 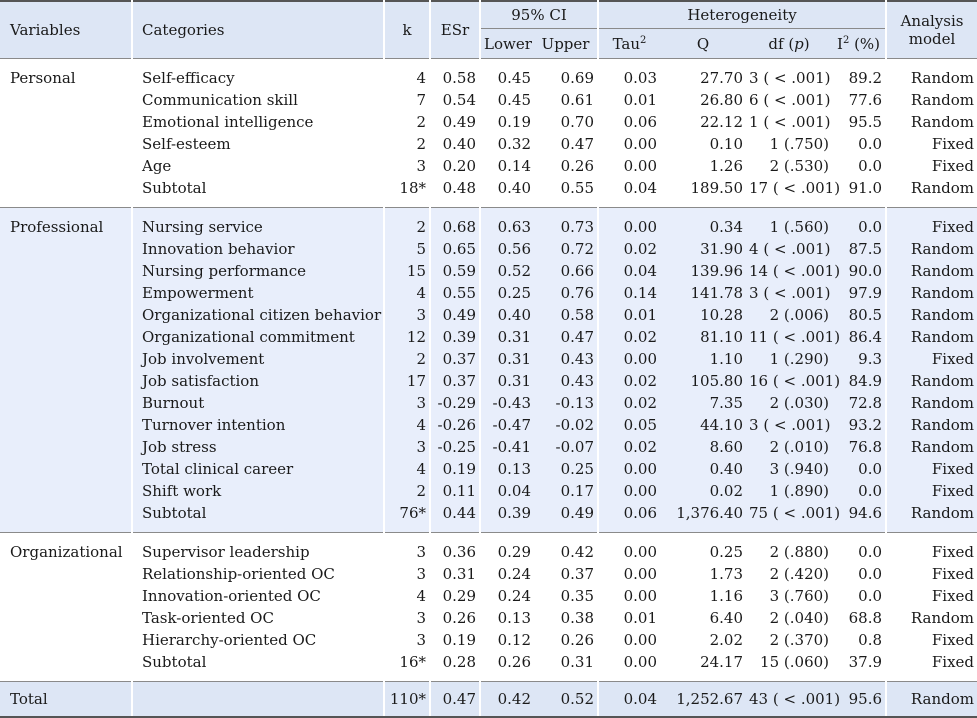 What do you see at coordinates (789, 100) in the screenshot?
I see `cell-df: 6 ( < .001)` at bounding box center [789, 100].